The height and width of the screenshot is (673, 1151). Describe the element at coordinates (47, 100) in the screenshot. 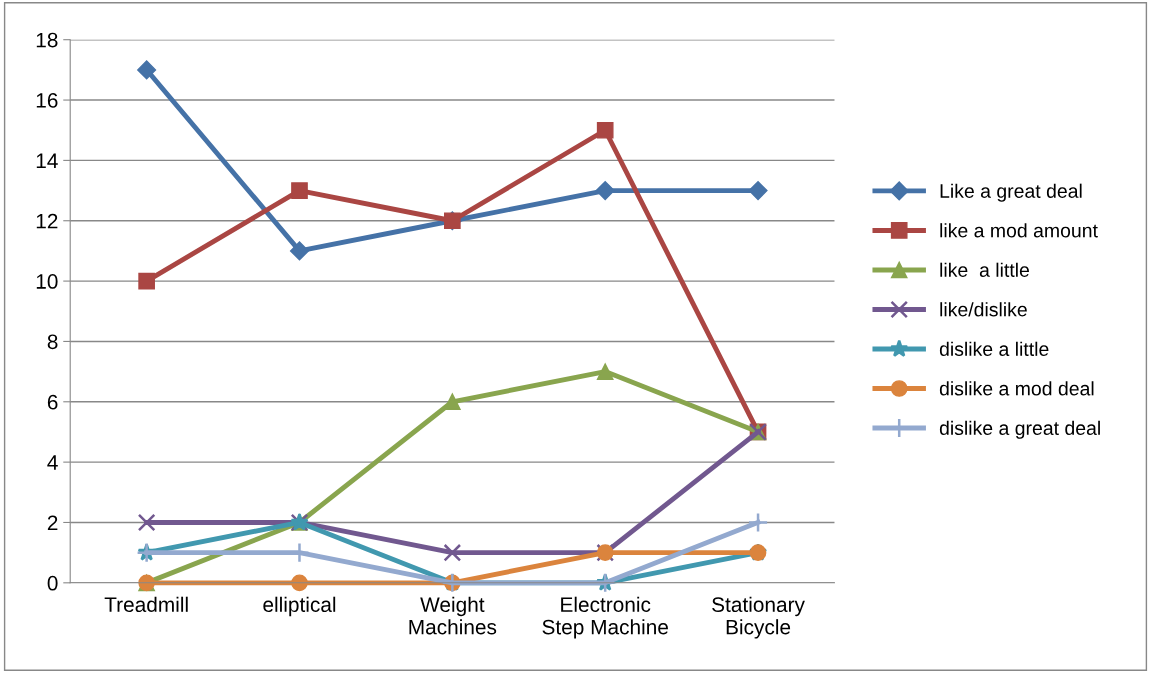

I see `y-tick-label: 16` at that location.